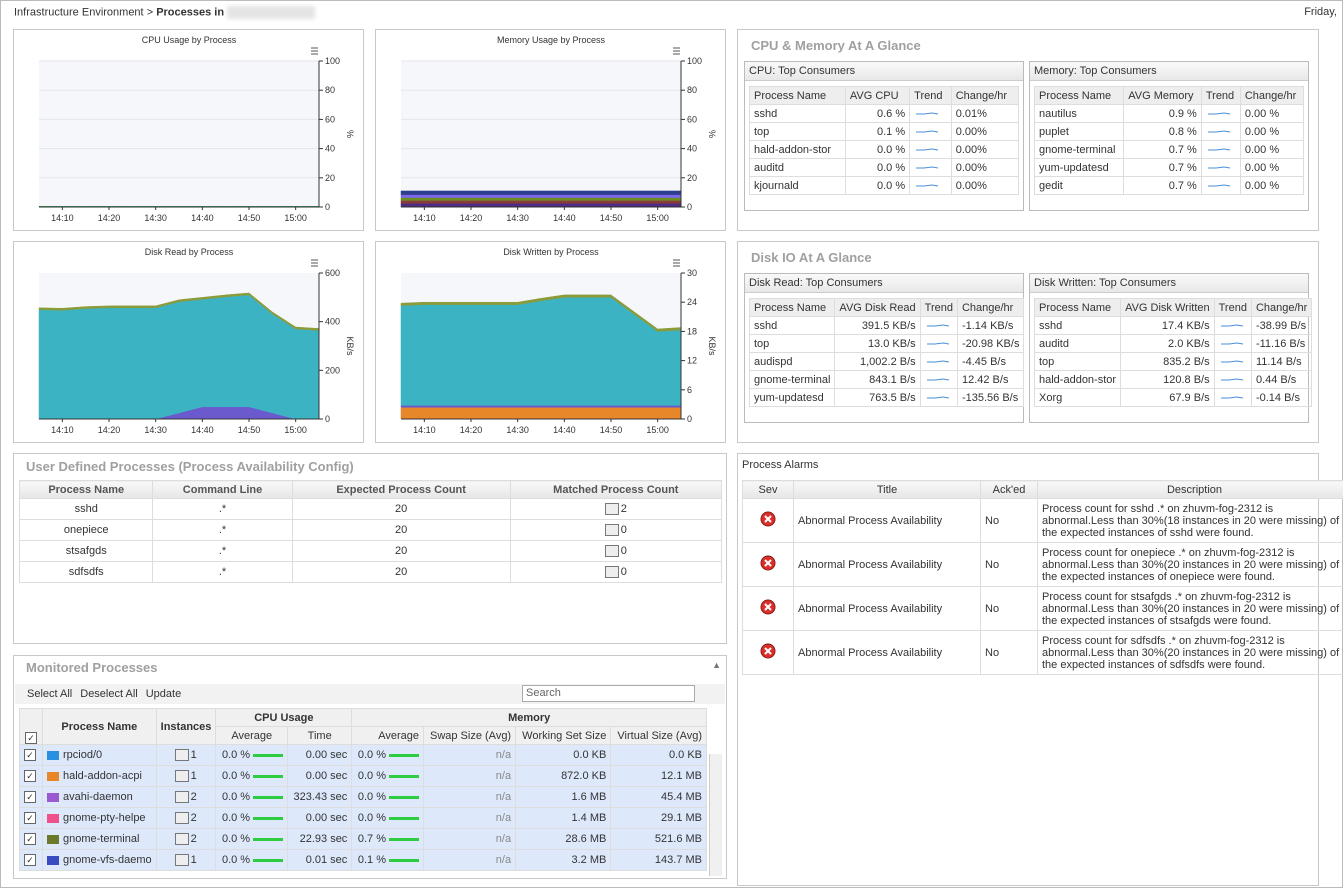 This screenshot has width=1343, height=888. What do you see at coordinates (616, 489) in the screenshot?
I see `column-header: Matched Process Count` at bounding box center [616, 489].